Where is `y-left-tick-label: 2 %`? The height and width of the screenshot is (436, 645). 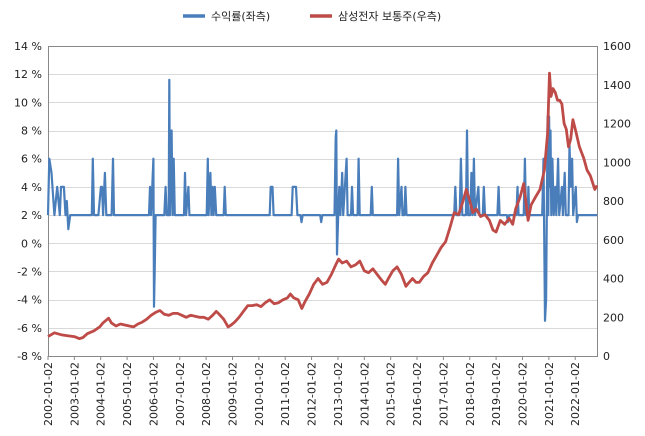 y-left-tick-label: 2 % is located at coordinates (31, 215).